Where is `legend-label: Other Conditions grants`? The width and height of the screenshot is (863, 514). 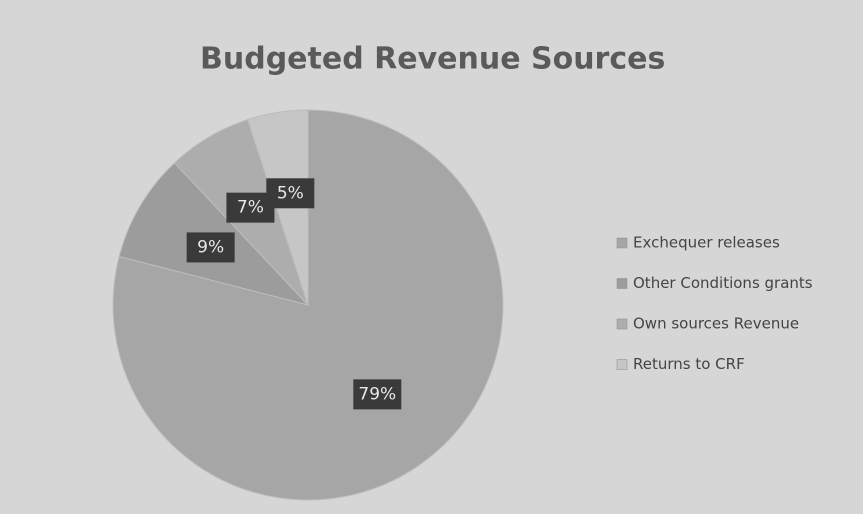
legend-label: Other Conditions grants is located at coordinates (723, 283).